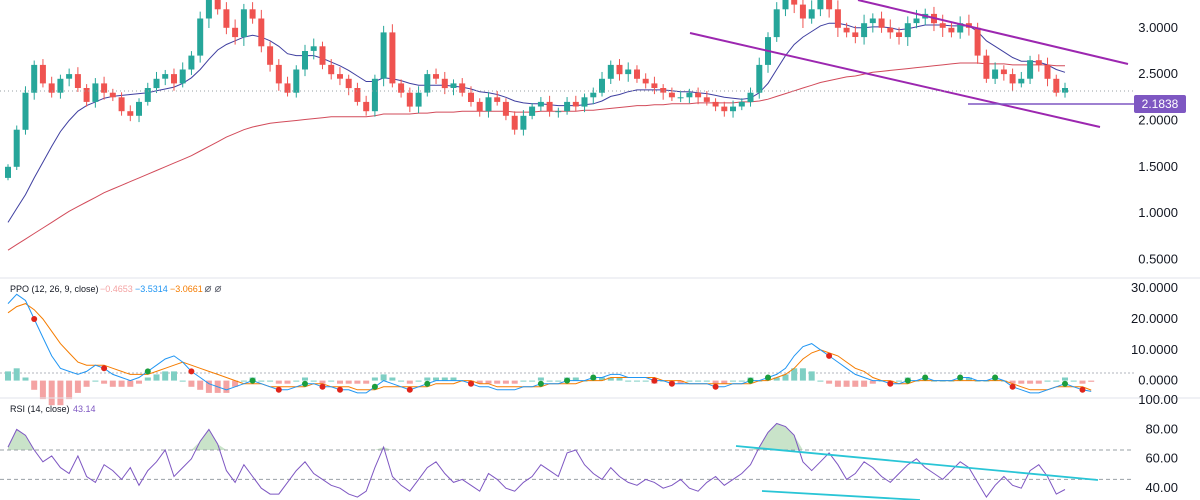 The image size is (1200, 500). I want to click on ppo-legend-hide-icon, so click(208, 289).